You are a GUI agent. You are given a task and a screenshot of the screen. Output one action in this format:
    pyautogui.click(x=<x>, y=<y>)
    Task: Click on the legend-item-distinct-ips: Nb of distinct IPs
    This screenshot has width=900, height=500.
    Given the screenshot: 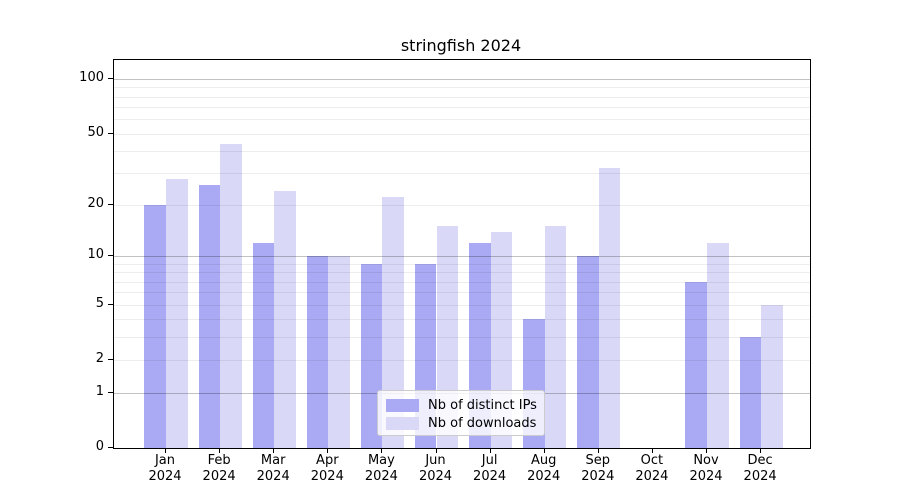 What is the action you would take?
    pyautogui.click(x=461, y=405)
    